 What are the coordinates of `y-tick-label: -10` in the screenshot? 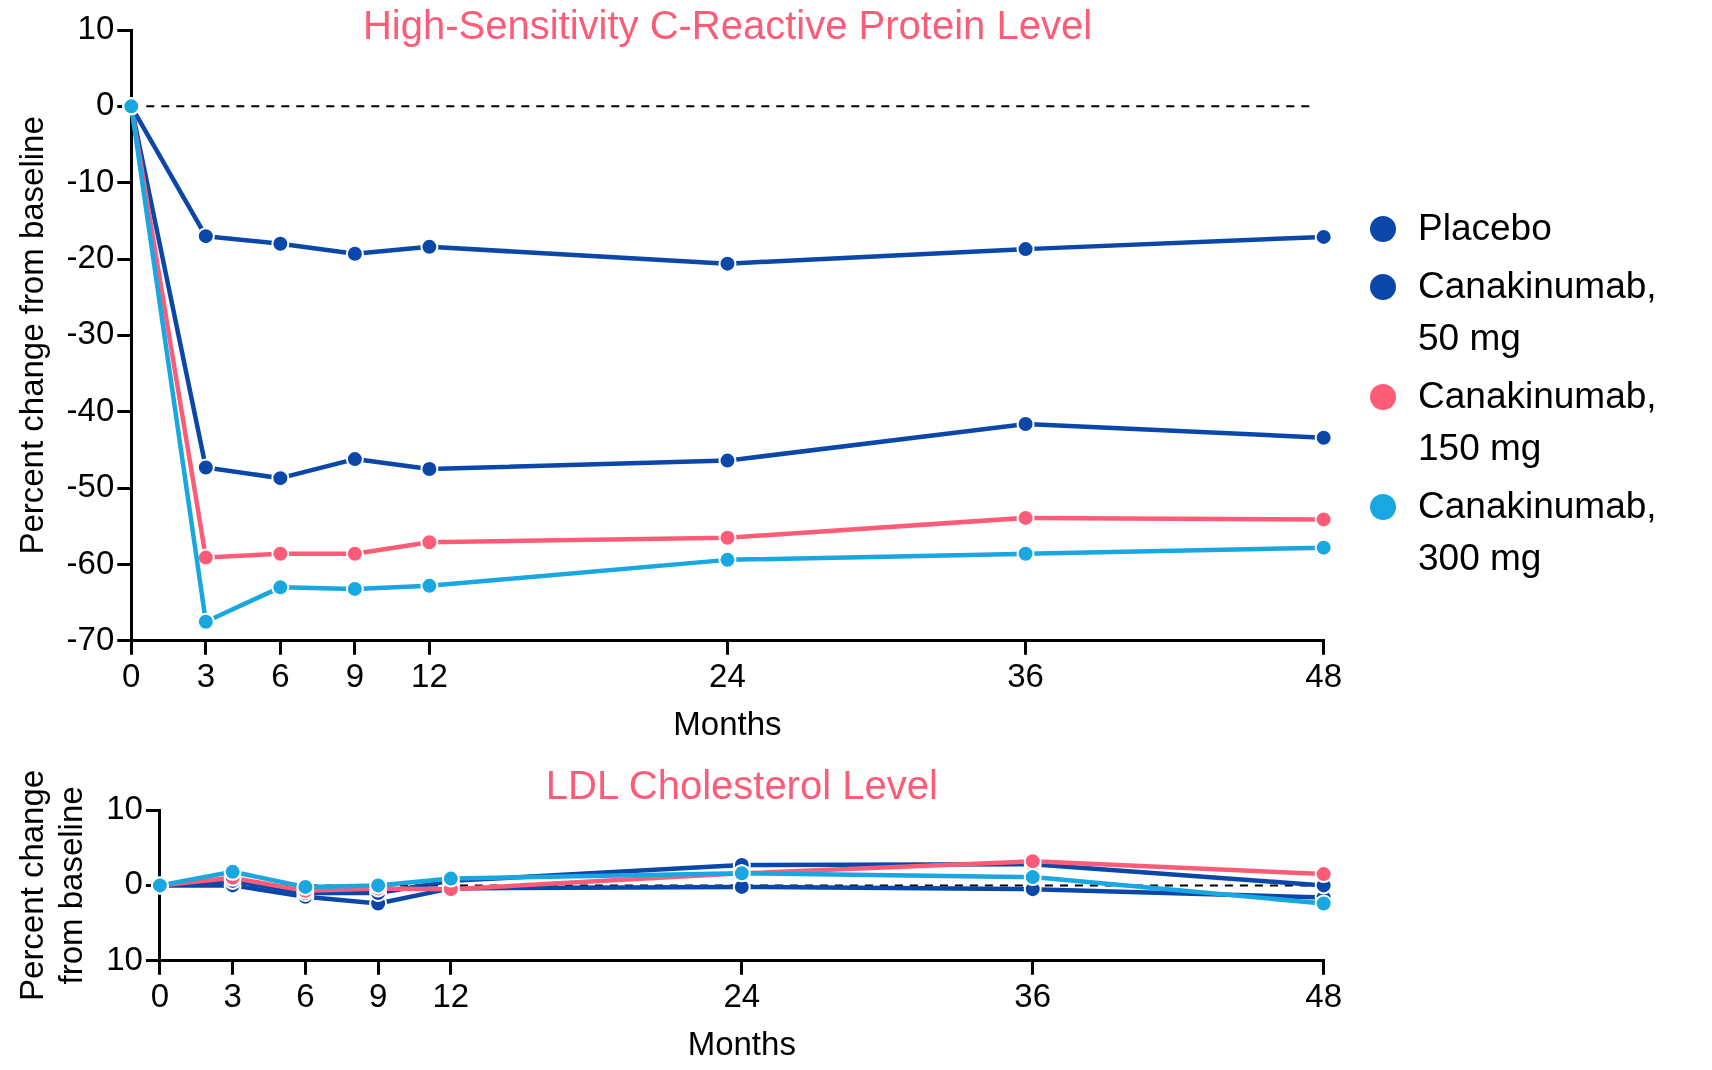 It's located at (90, 180).